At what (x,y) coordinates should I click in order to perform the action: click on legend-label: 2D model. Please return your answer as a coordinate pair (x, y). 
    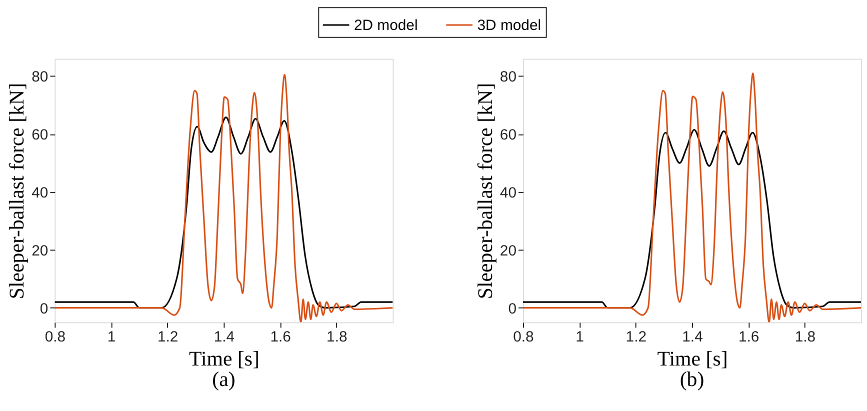
    Looking at the image, I should click on (386, 26).